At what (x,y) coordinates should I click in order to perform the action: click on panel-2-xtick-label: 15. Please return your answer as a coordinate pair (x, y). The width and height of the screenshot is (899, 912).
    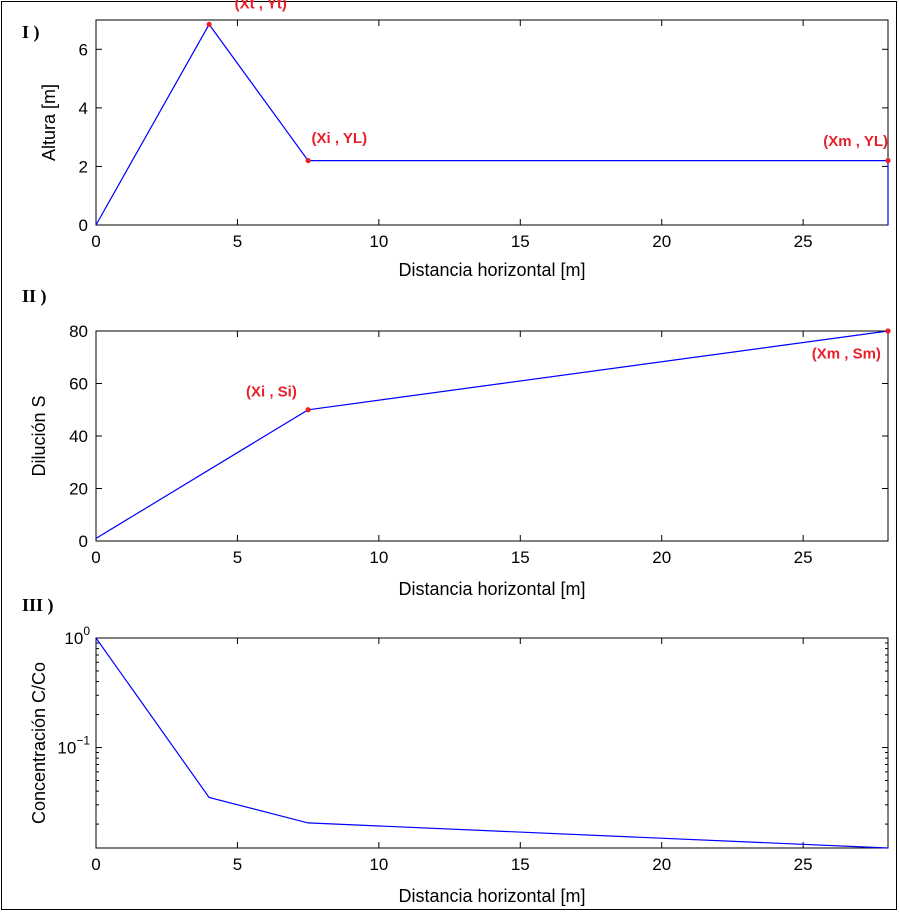
    Looking at the image, I should click on (520, 557).